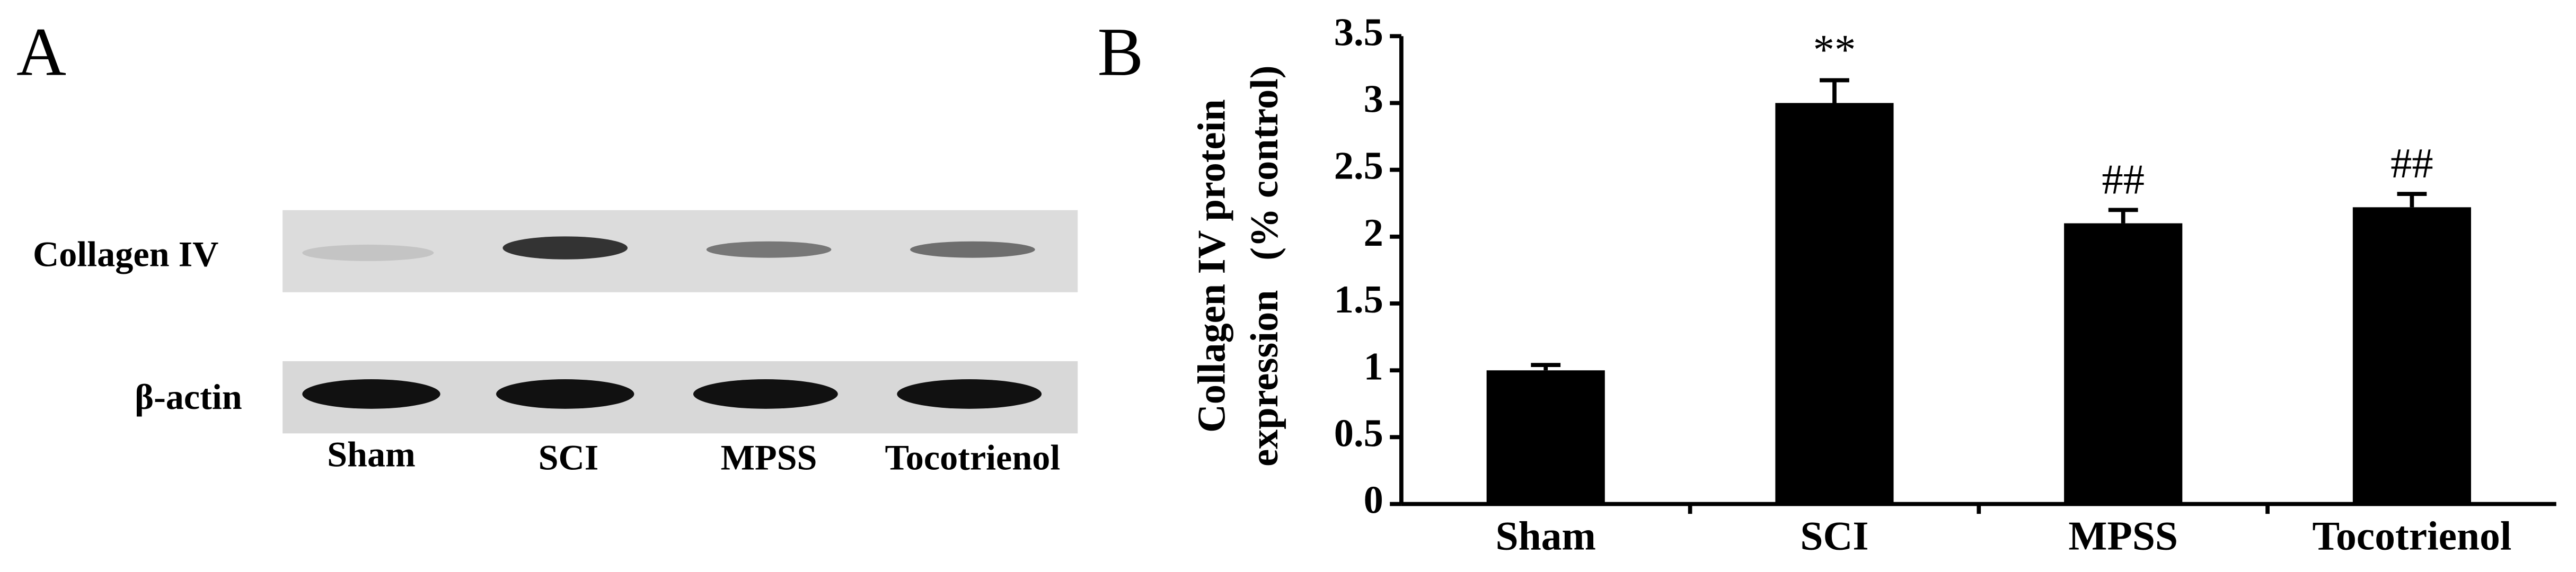 This screenshot has height=572, width=2576. Describe the element at coordinates (371, 454) in the screenshot. I see `lane-label: Sham` at that location.